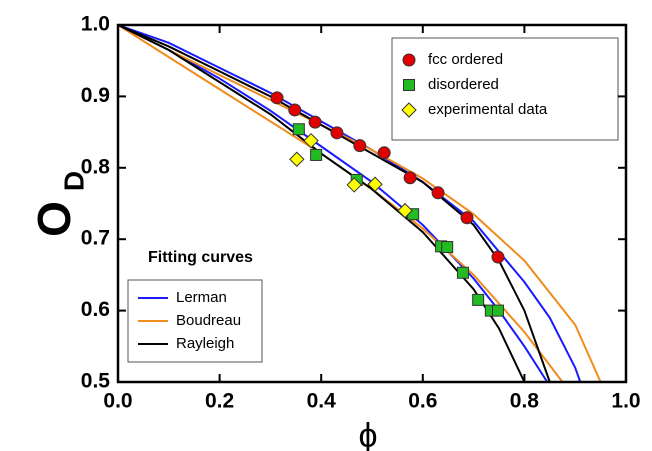 The height and width of the screenshot is (451, 652). What do you see at coordinates (96, 381) in the screenshot?
I see `y-tick-label: 0.5` at bounding box center [96, 381].